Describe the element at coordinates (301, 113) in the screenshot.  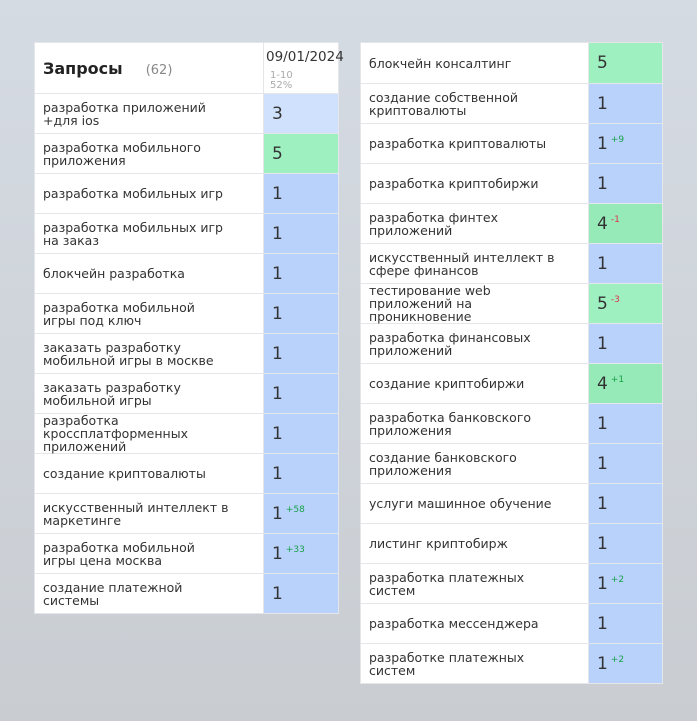
I see `position-cell: 3` at that location.